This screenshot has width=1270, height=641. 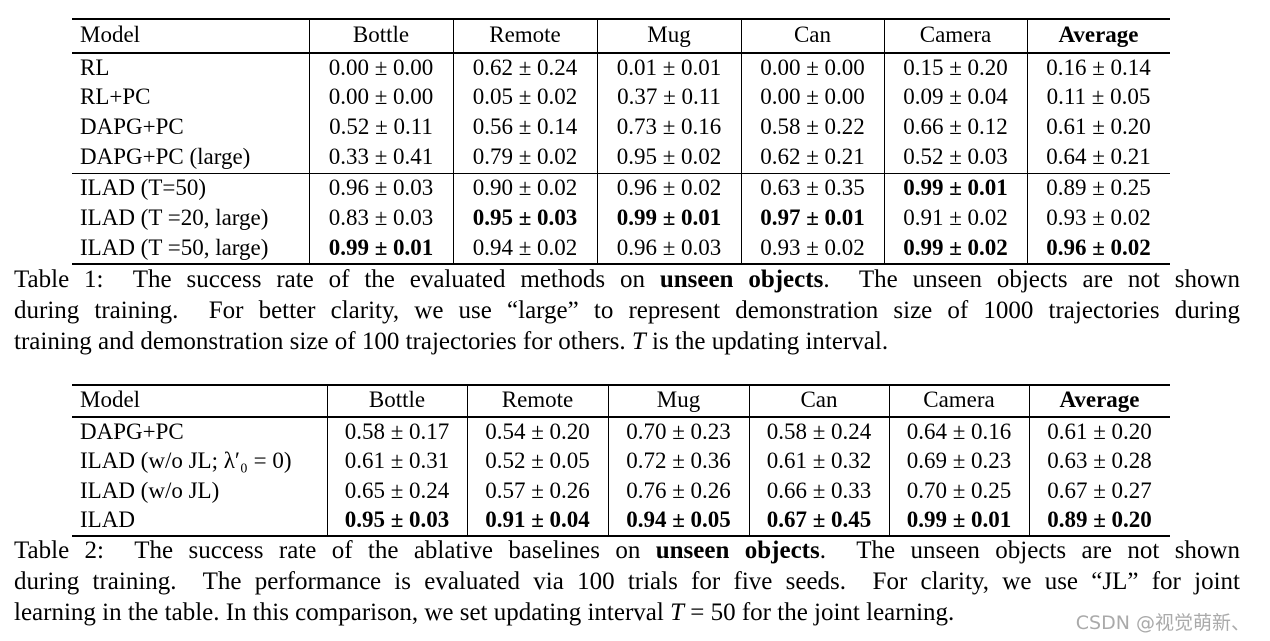 What do you see at coordinates (537, 519) in the screenshot?
I see `value-cell: 0.91 ± 0.04` at bounding box center [537, 519].